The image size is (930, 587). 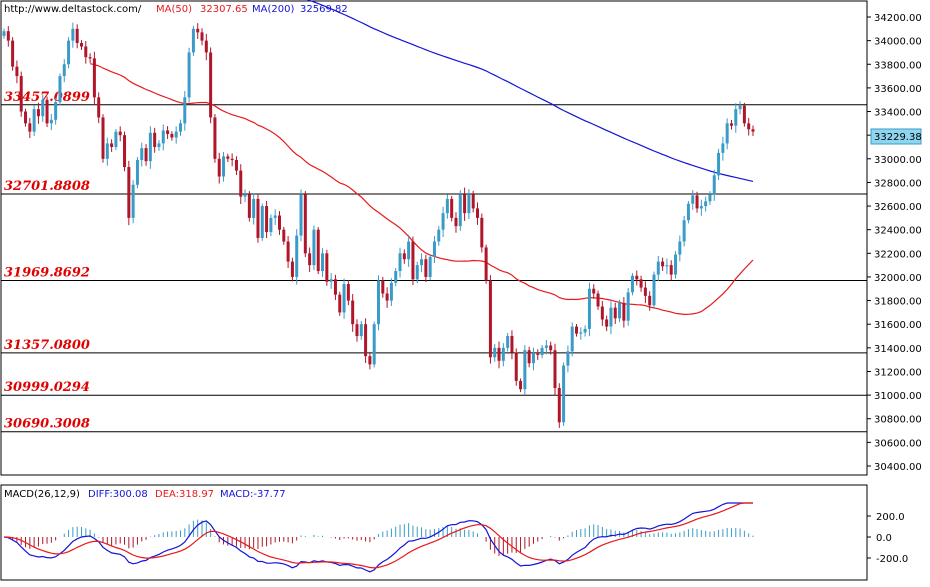 I want to click on y-tick-label: 31400.00, so click(x=898, y=349).